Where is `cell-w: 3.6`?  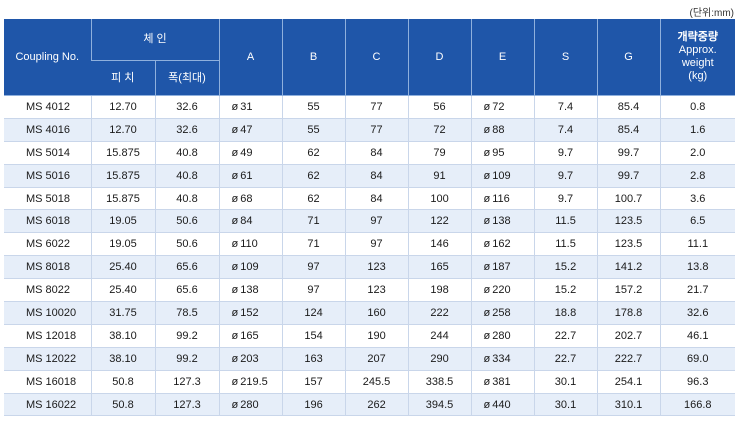
cell-w: 3.6 is located at coordinates (697, 199).